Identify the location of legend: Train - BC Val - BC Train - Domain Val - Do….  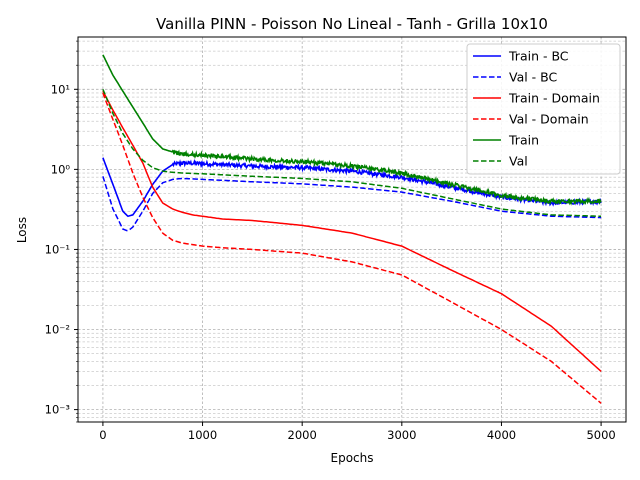
(543, 109).